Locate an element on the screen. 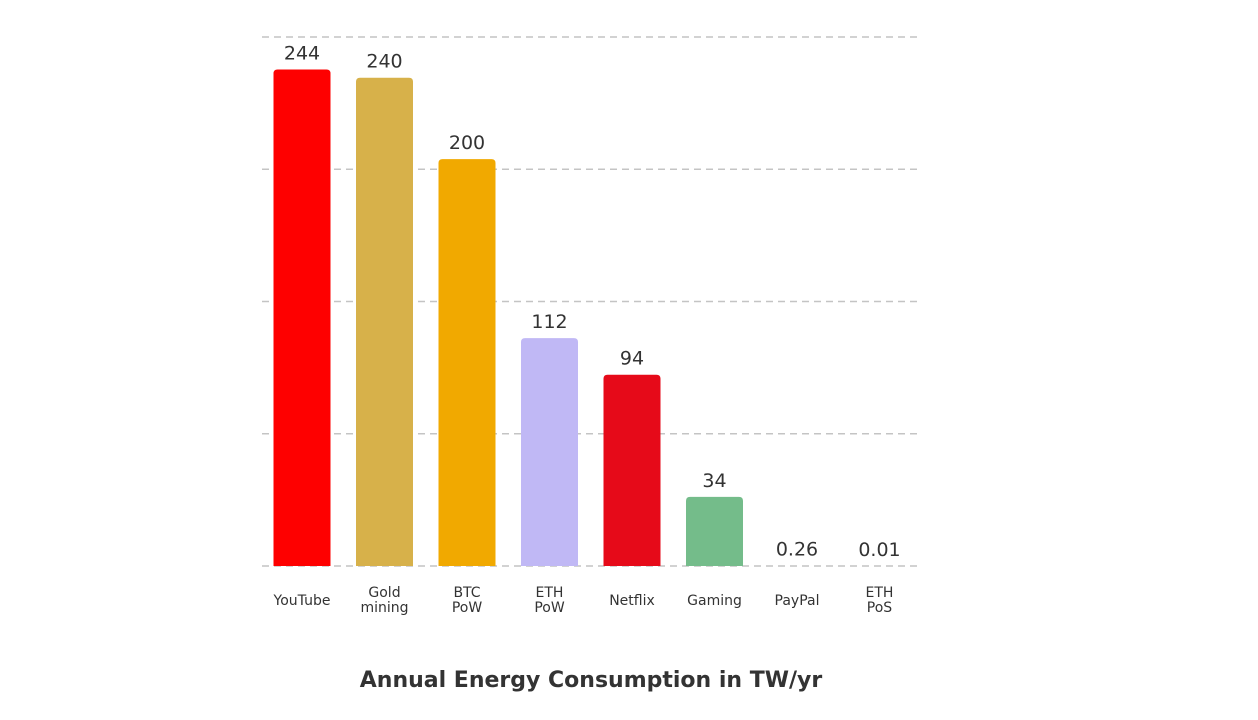 The image size is (1258, 720). x-tick-label-0: YouTube is located at coordinates (302, 601).